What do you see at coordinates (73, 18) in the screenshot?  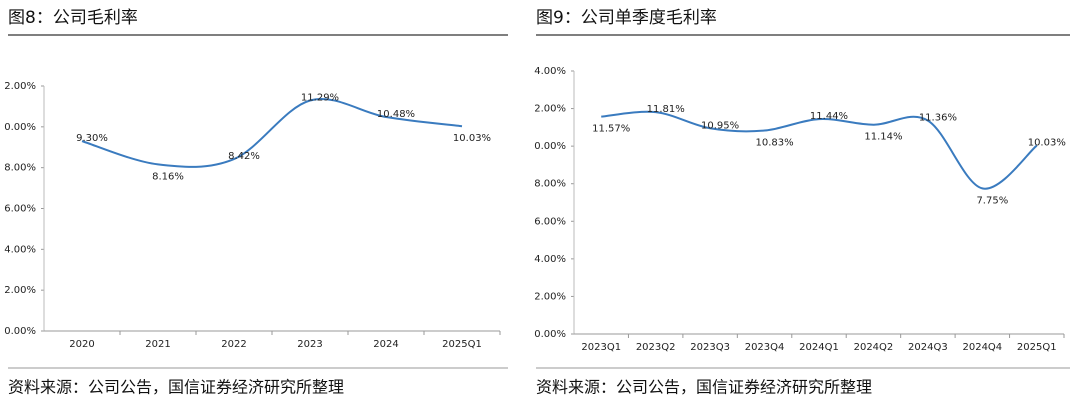 I see `chart-title: 图8：公司毛利率` at bounding box center [73, 18].